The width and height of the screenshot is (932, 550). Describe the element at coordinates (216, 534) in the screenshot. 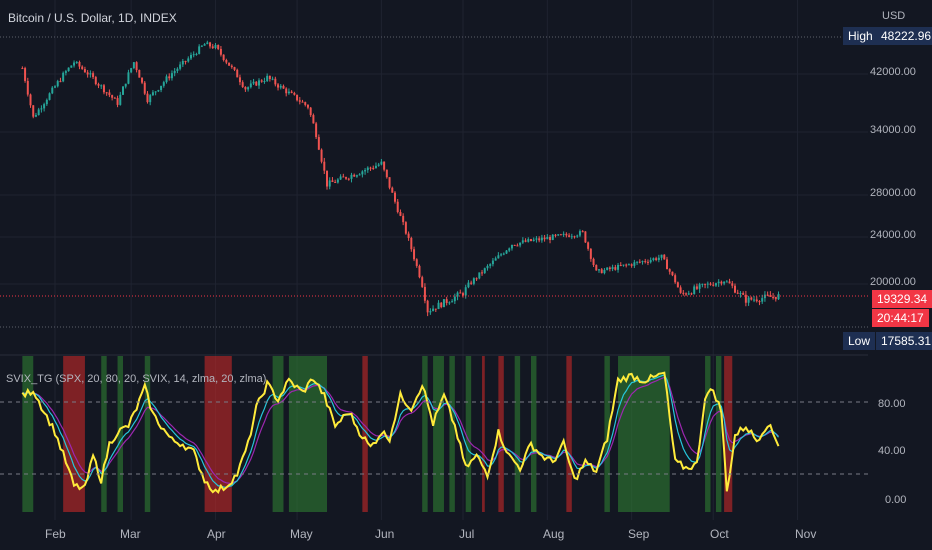

I see `month-label: Apr` at that location.